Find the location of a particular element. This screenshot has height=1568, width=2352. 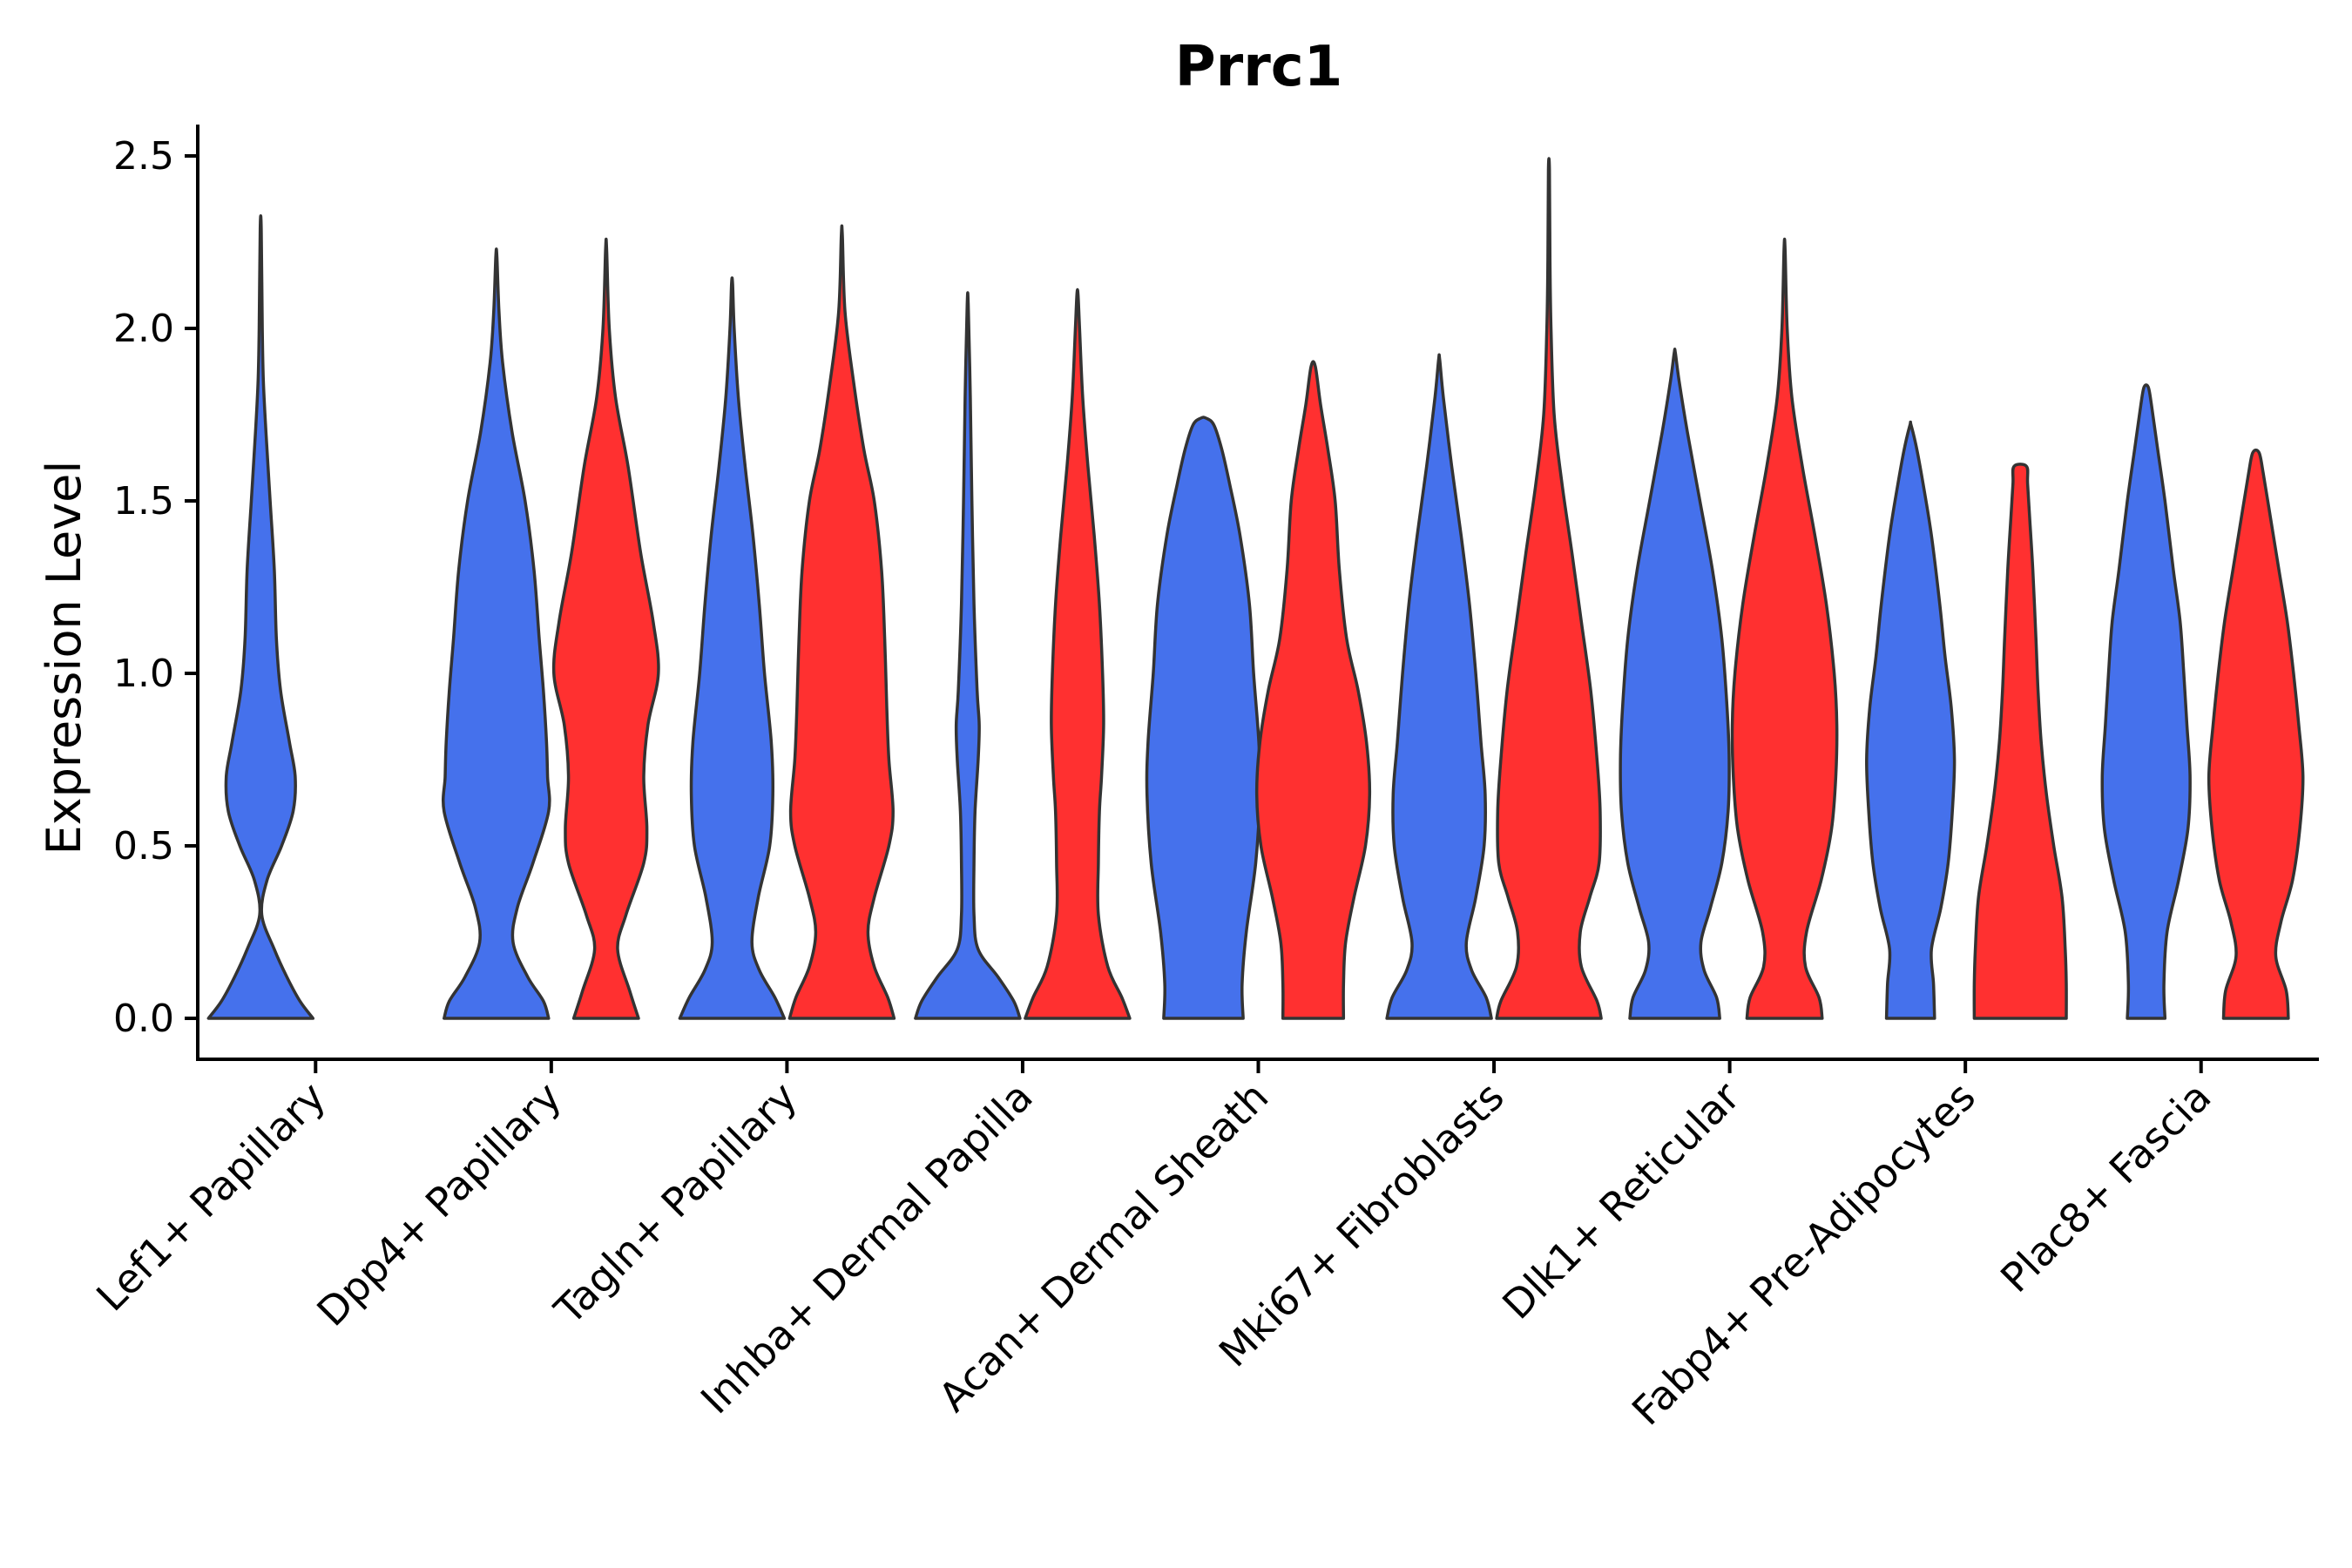

y-tick-label: 2.0 is located at coordinates (143, 329).